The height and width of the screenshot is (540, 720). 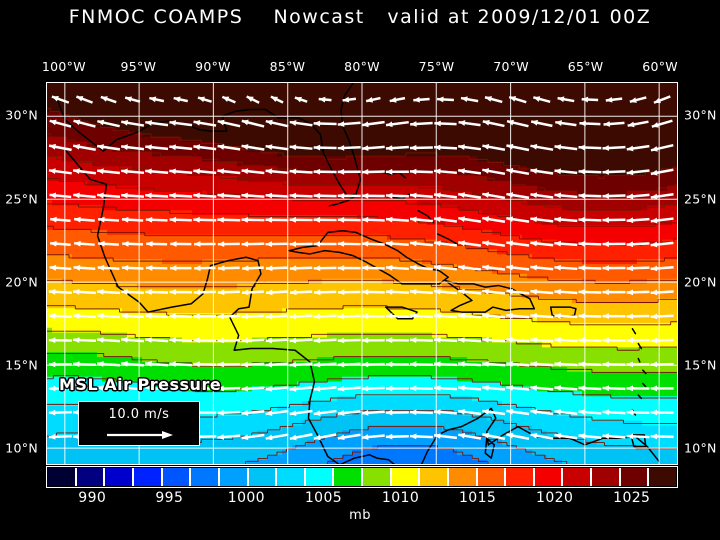 What do you see at coordinates (660, 66) in the screenshot?
I see `lon-tick-label: 60°W` at bounding box center [660, 66].